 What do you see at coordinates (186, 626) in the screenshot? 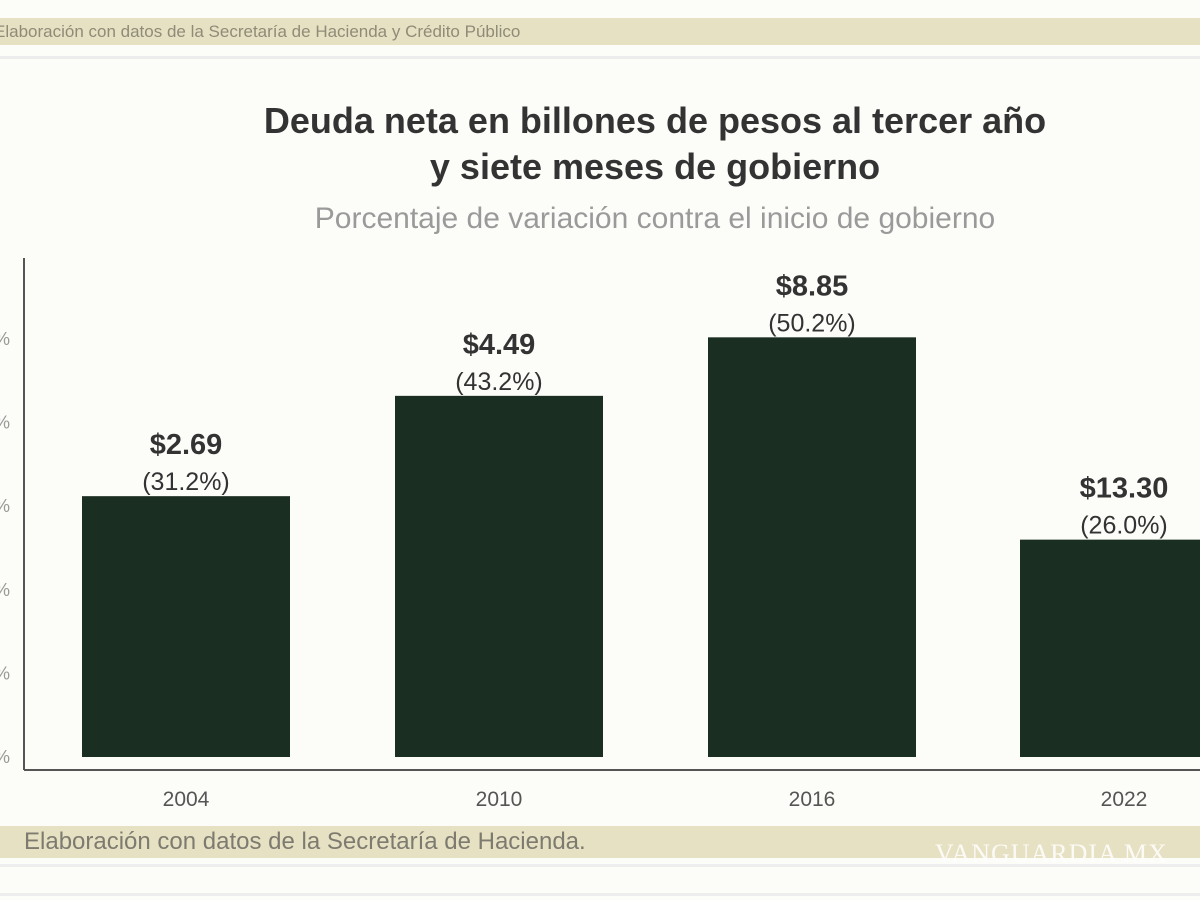
I see `bar-2004` at bounding box center [186, 626].